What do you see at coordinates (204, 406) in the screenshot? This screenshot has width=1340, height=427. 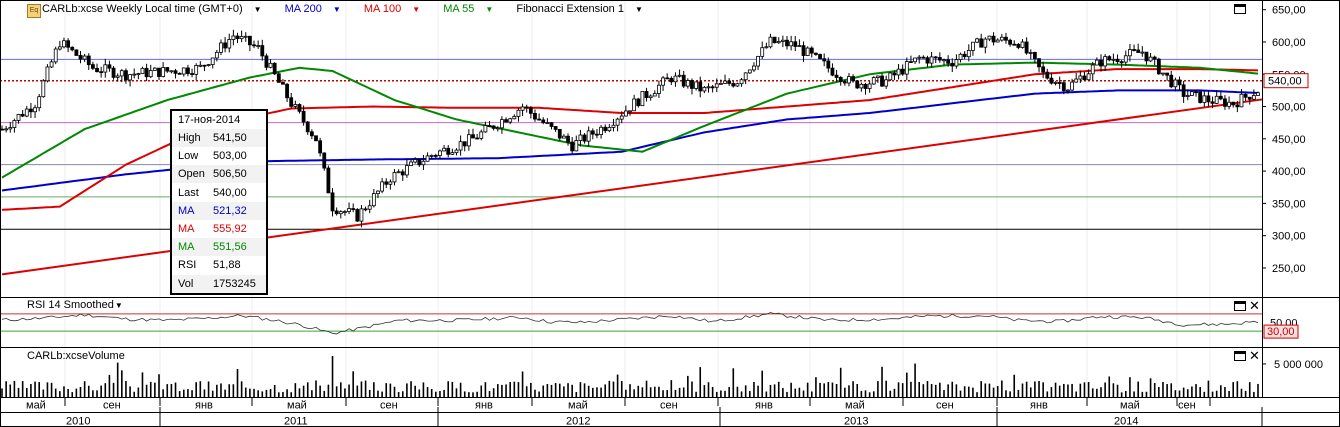 I see `month-label: янв` at bounding box center [204, 406].